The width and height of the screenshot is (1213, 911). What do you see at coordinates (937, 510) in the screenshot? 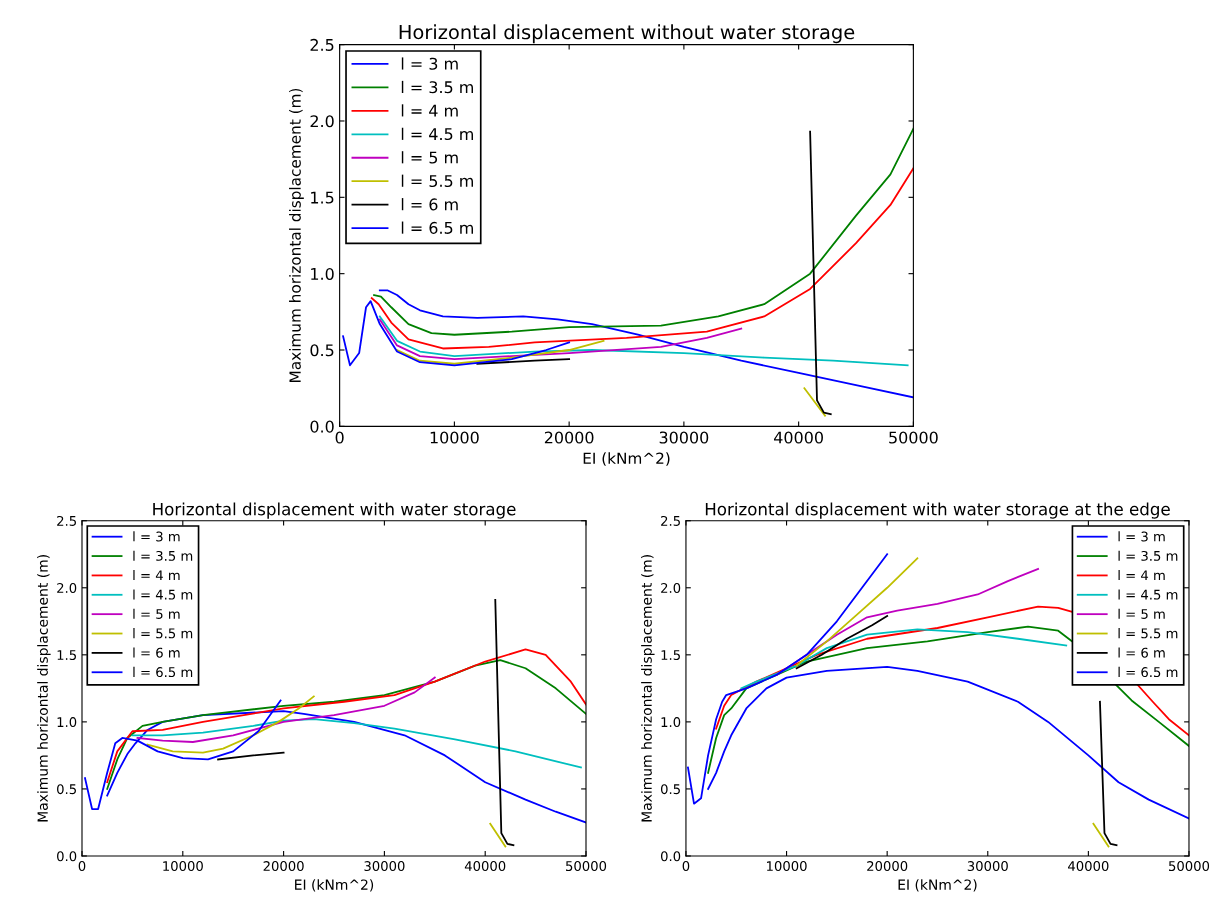
I see `chart-title: Horizontal displacement with water storage at the edge` at bounding box center [937, 510].